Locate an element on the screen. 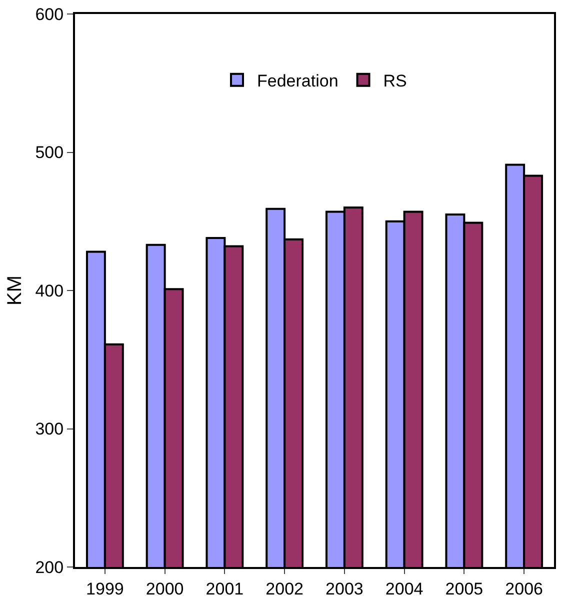  y-tick-label: 300 is located at coordinates (49, 429).